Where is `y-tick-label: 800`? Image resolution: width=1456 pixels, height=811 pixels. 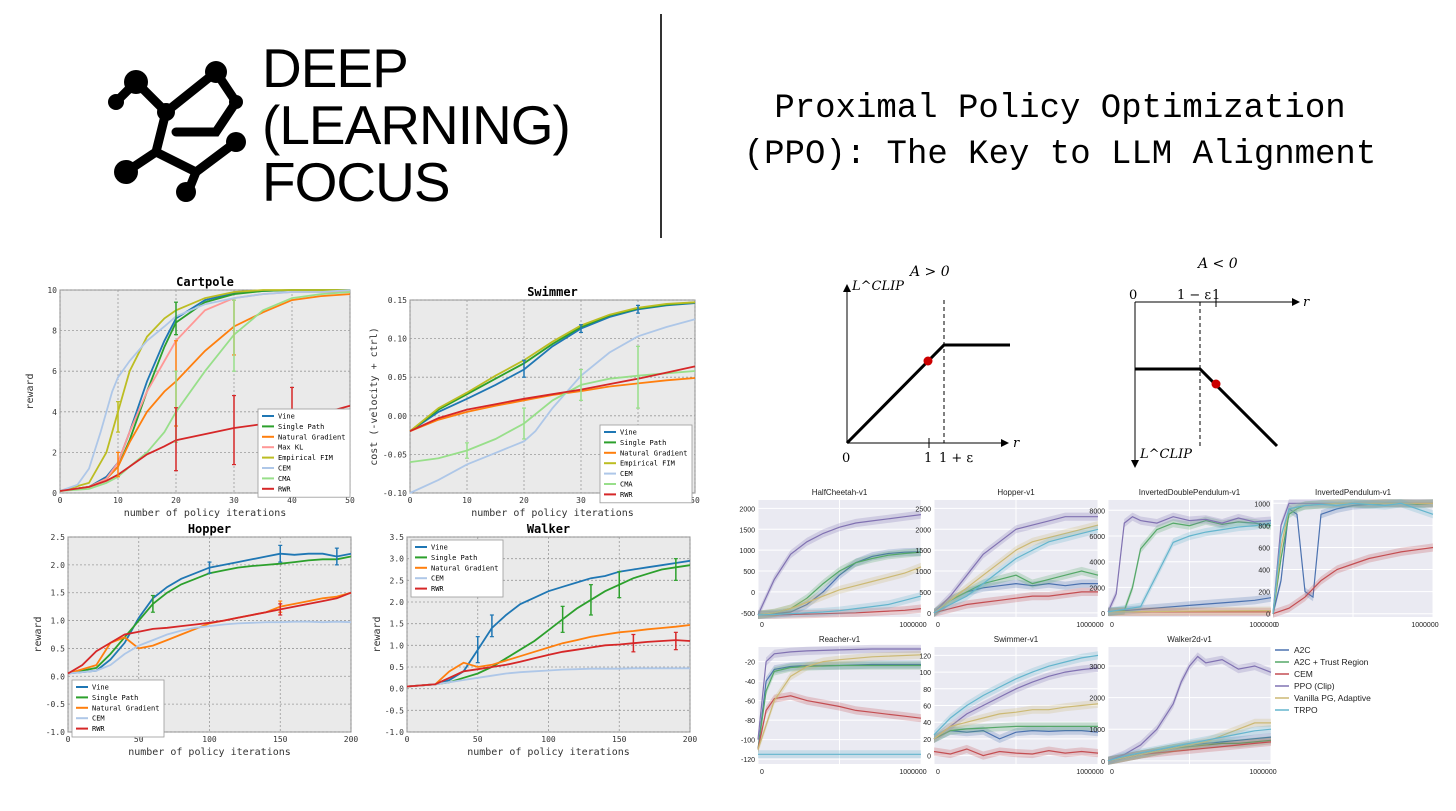 y-tick-label: 800 is located at coordinates (1264, 526).